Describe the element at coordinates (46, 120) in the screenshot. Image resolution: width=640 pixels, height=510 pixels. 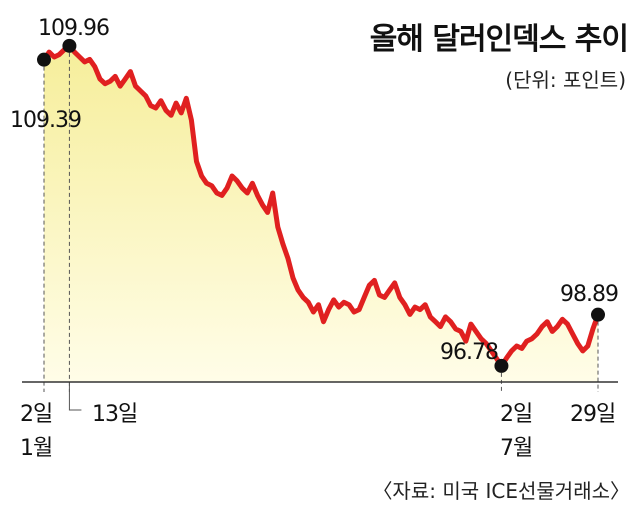
I see `annotation-label-start: 109.39` at that location.